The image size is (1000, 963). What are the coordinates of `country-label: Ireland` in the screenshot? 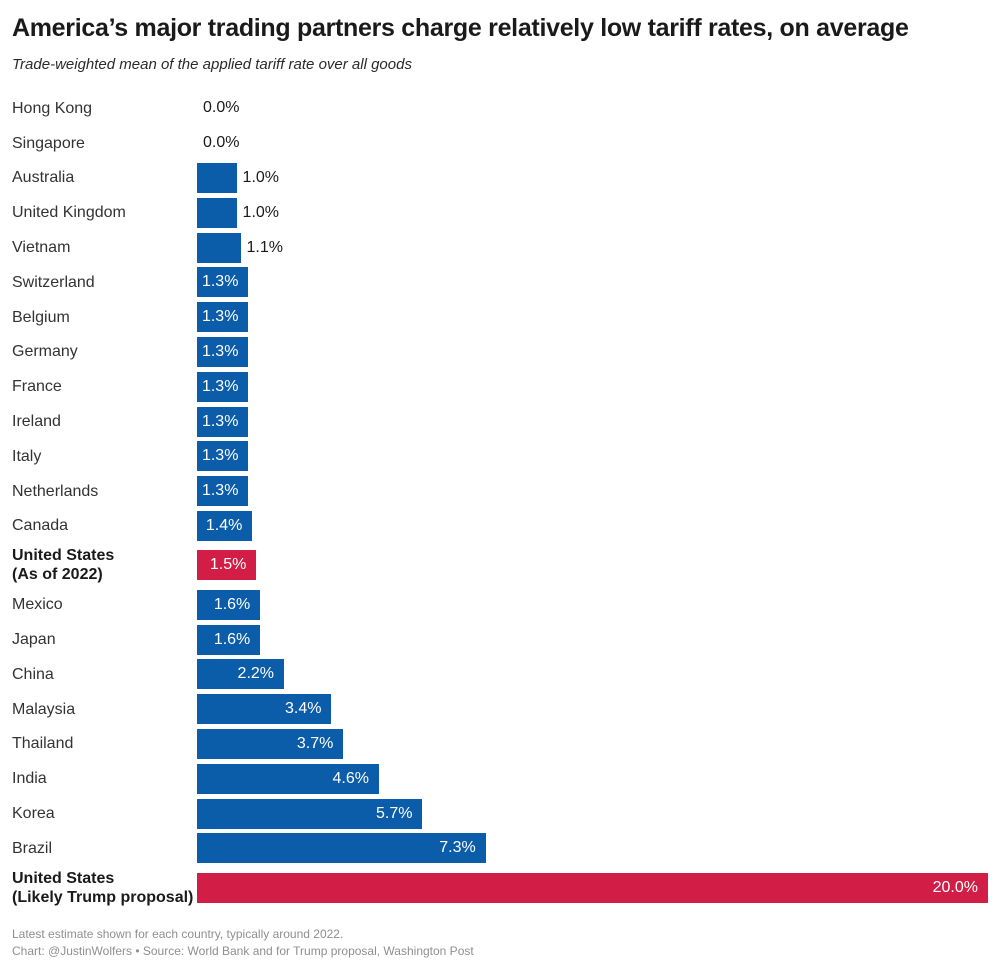 It's located at (104, 421).